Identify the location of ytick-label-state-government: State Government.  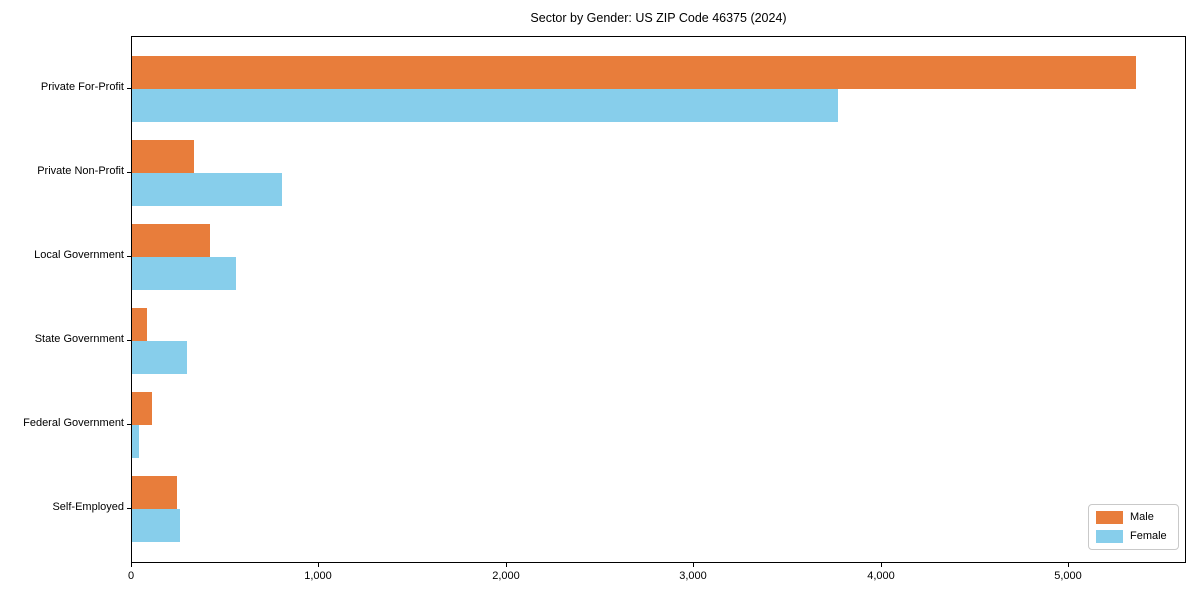
(79, 339).